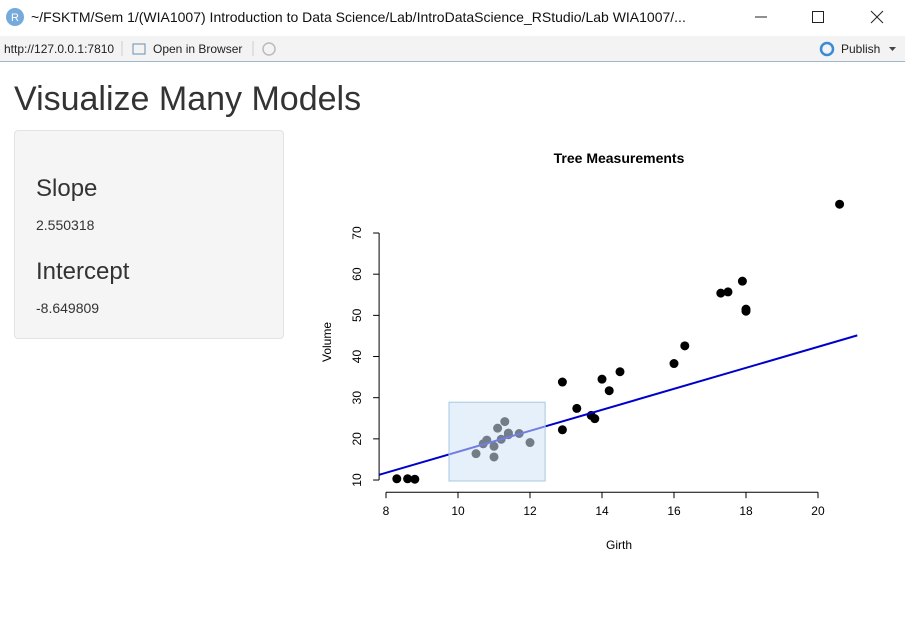 The image size is (905, 626). I want to click on slope-value: 2.550318, so click(65, 225).